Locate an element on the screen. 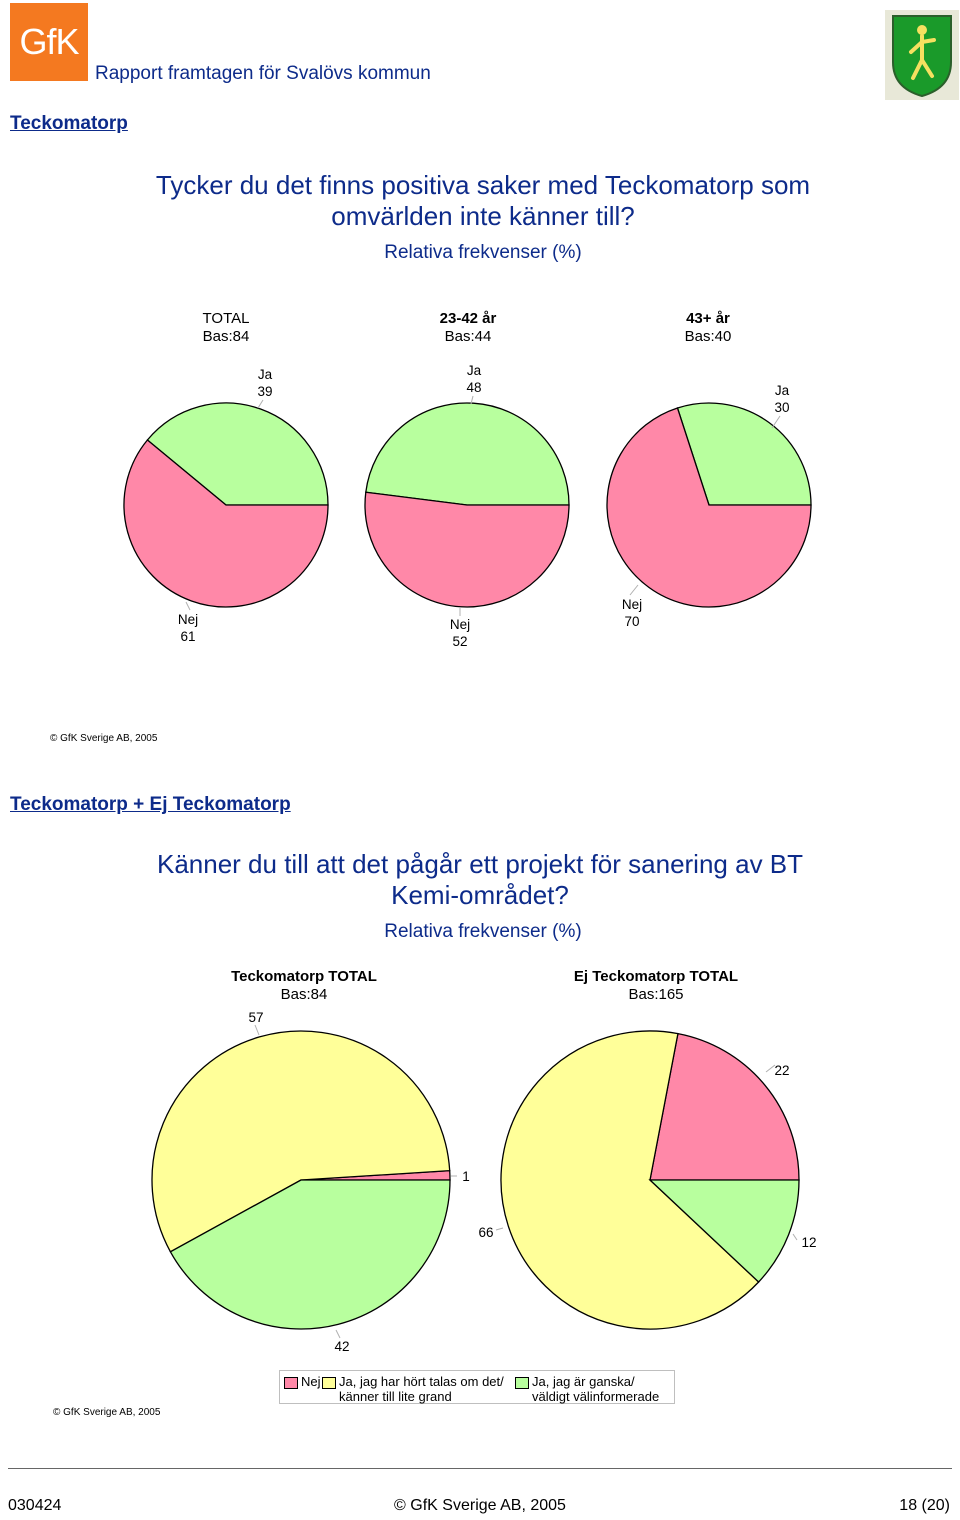  pie-5-nej-leader is located at coordinates (770, 1068).